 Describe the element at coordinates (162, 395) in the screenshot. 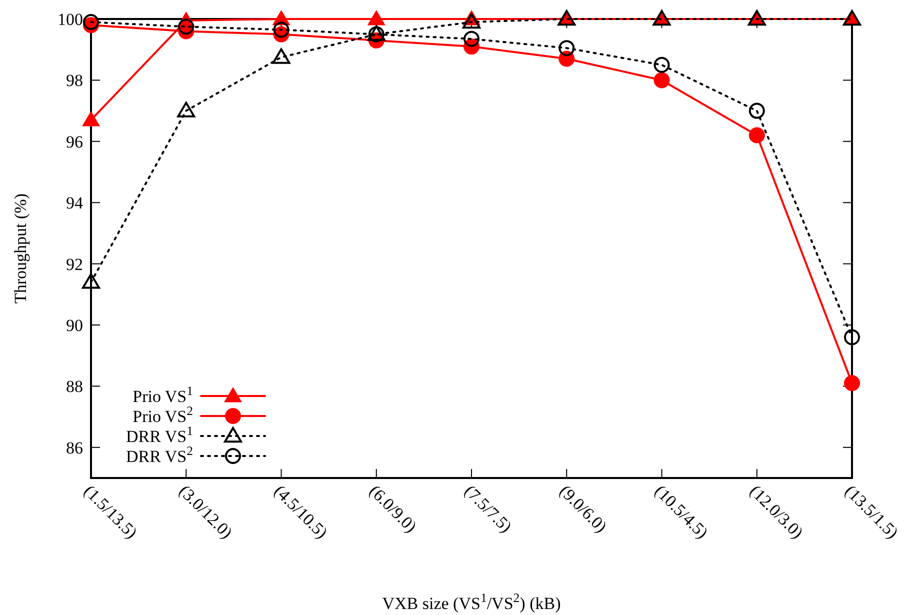

I see `legend-label: Prio VS$^{1}$` at that location.